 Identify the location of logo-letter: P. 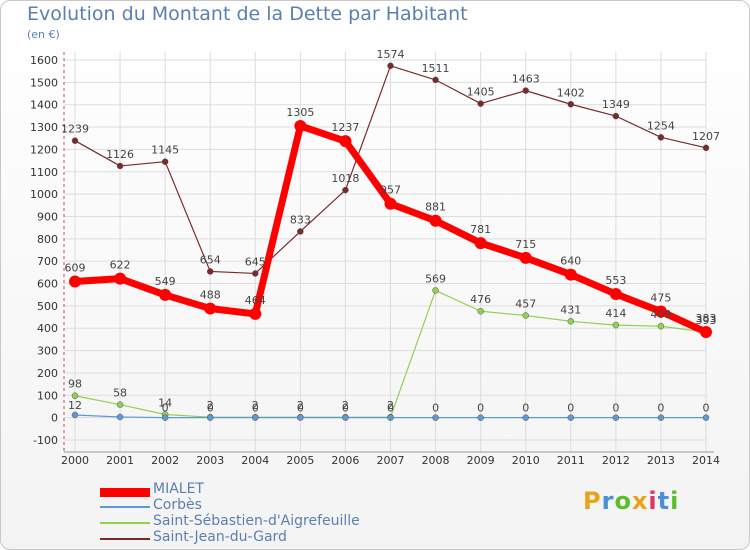
(592, 501).